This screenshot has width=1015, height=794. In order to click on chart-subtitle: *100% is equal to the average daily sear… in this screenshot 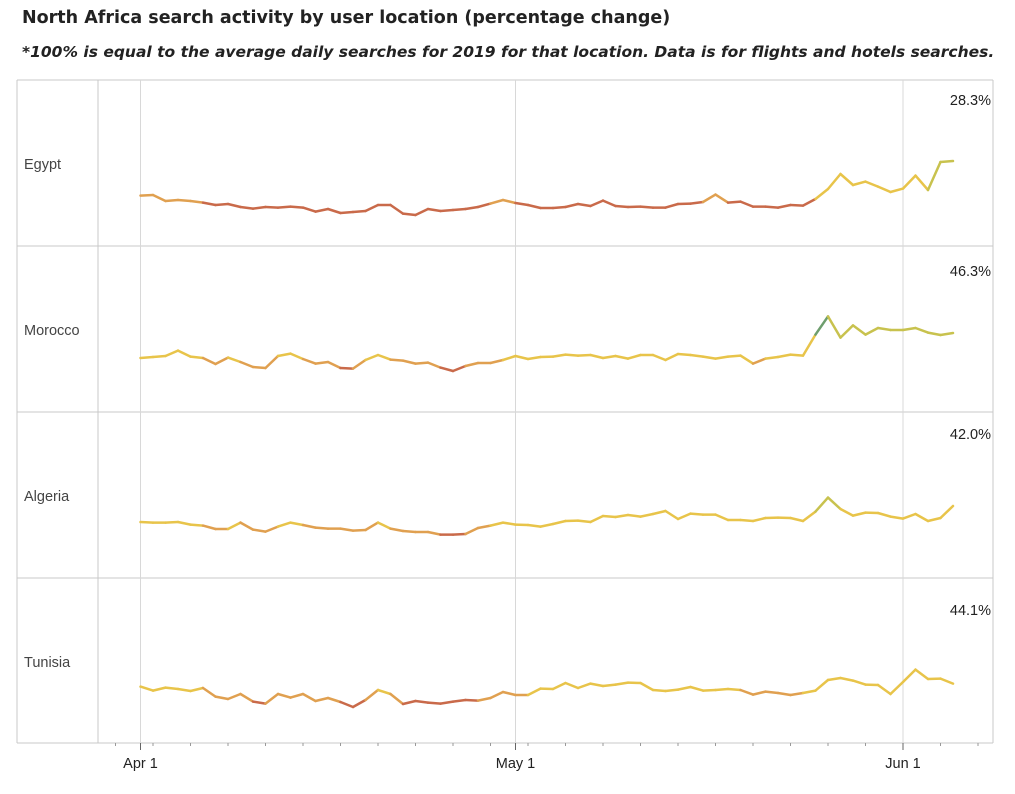, I will do `click(508, 52)`.